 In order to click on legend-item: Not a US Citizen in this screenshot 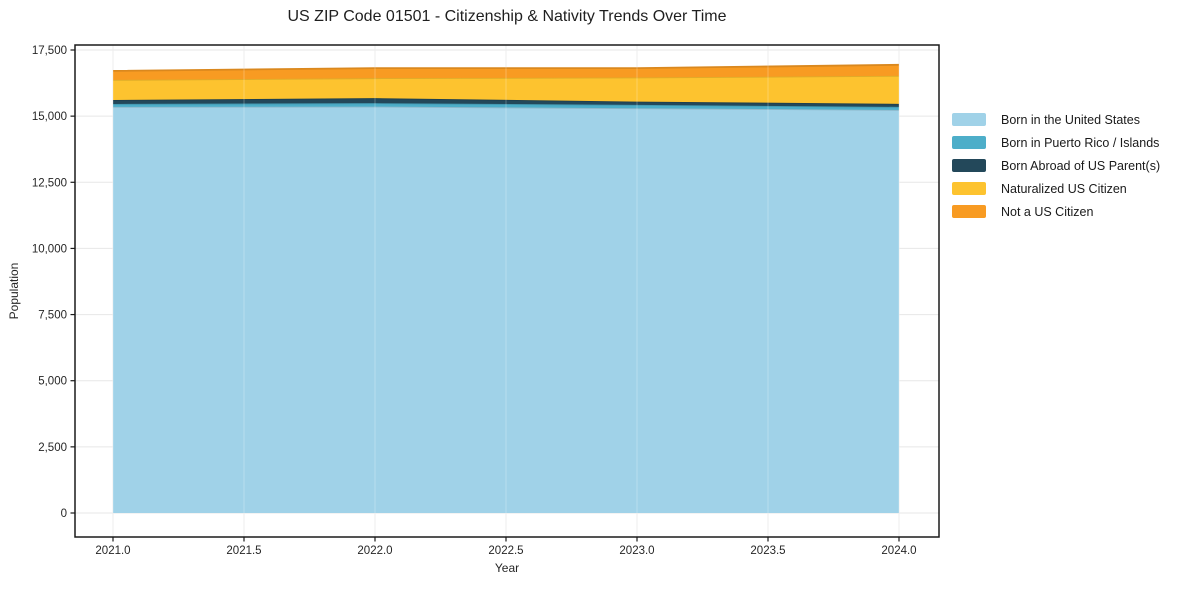, I will do `click(1056, 211)`.